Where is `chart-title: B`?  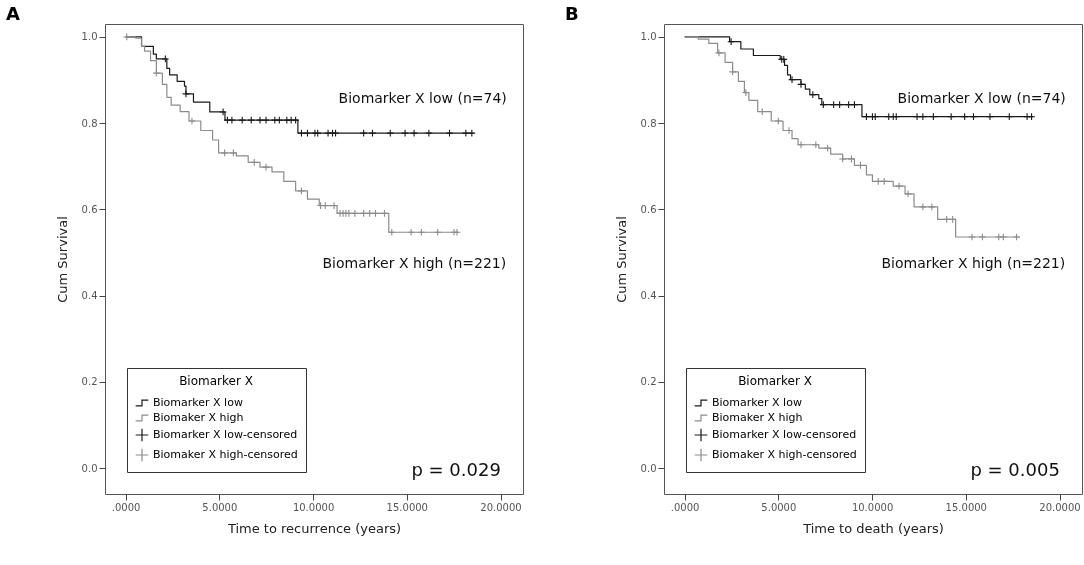 chart-title: B is located at coordinates (572, 13).